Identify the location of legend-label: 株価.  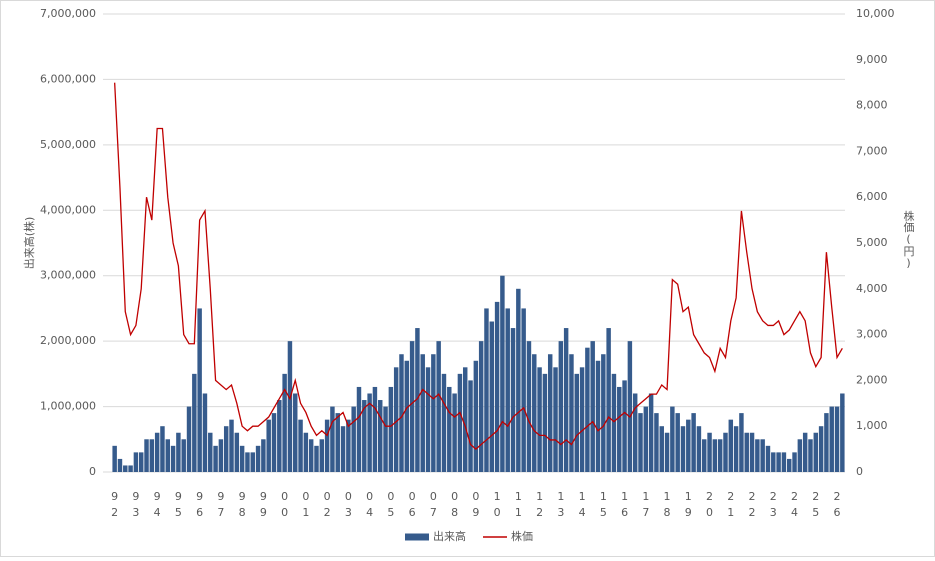
(522, 536).